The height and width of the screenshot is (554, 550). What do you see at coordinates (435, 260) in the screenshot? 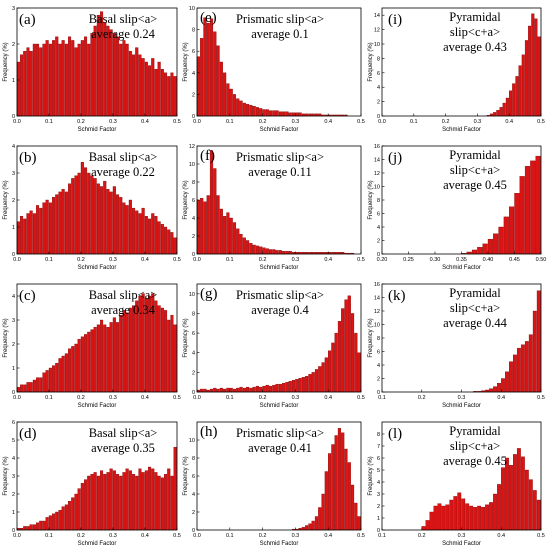
I see `xtick-label-j-2: 0.30` at bounding box center [435, 260].